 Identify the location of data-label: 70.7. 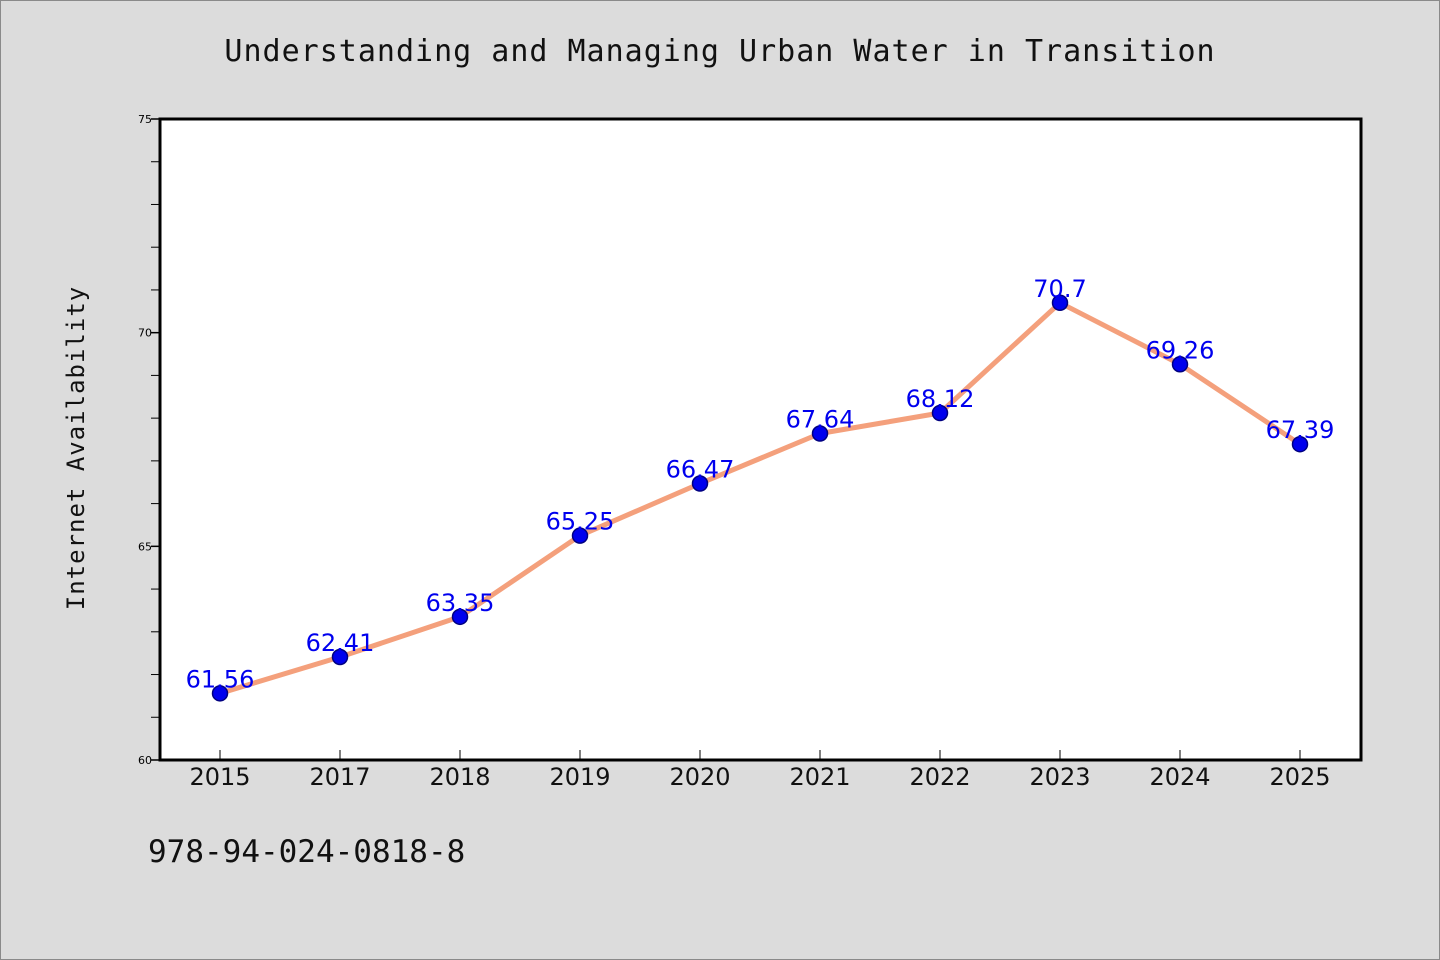
(1059, 289).